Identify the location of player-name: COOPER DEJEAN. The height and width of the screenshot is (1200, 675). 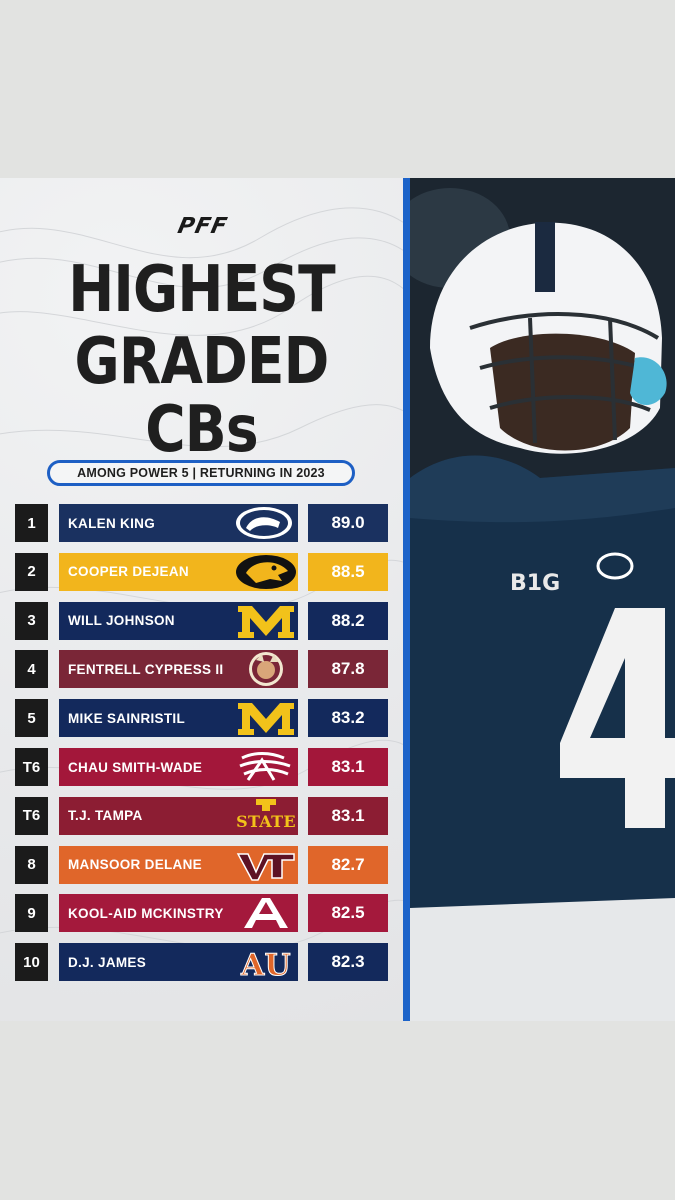
(128, 572).